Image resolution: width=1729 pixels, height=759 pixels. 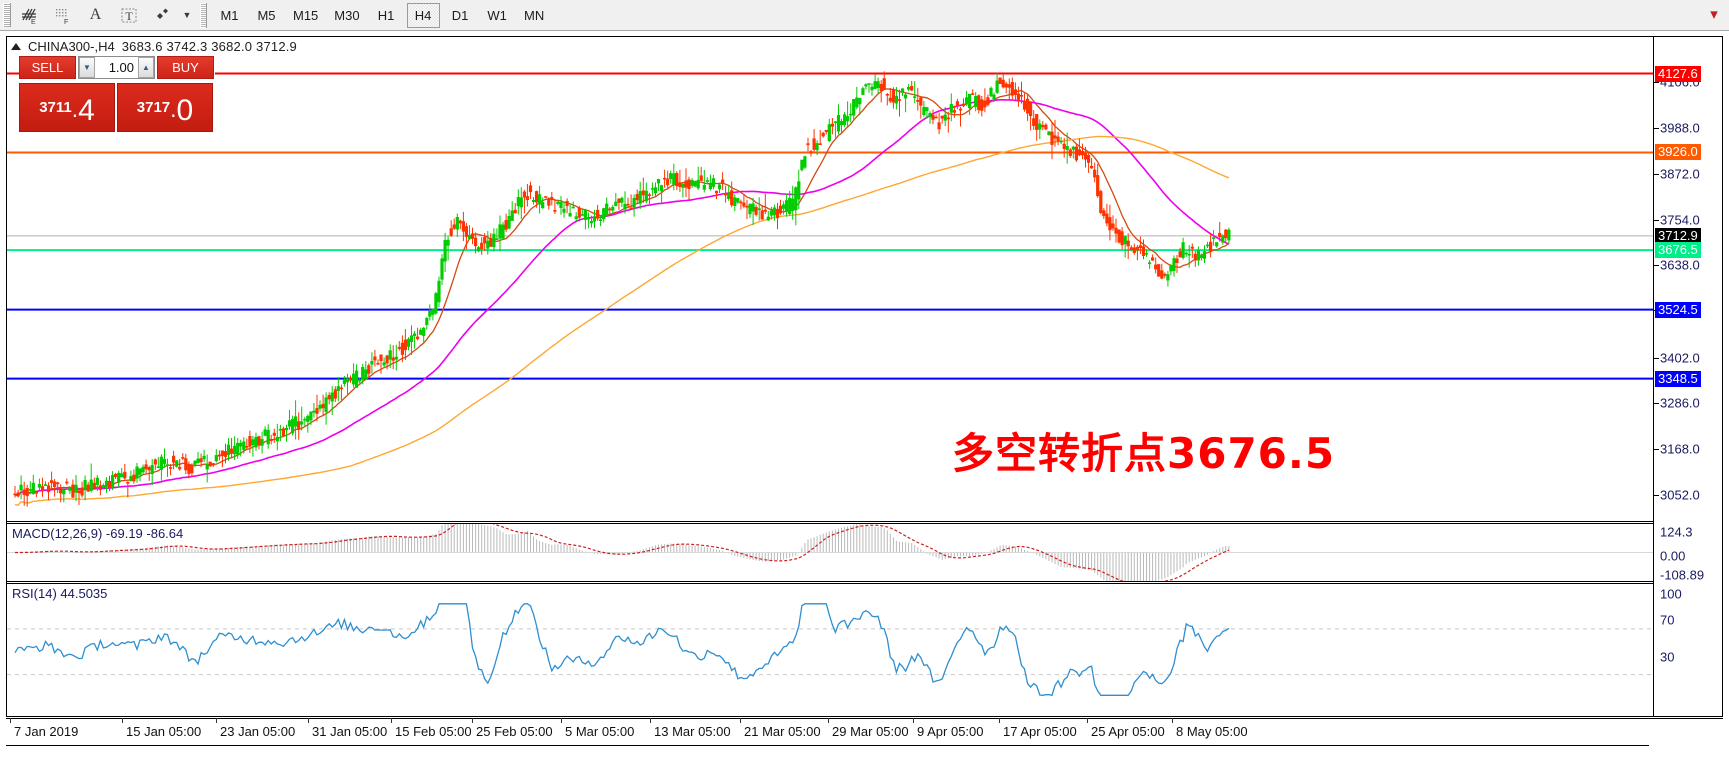 I want to click on oct-price-row: 3711 . 4 3717 . 0, so click(x=117, y=107).